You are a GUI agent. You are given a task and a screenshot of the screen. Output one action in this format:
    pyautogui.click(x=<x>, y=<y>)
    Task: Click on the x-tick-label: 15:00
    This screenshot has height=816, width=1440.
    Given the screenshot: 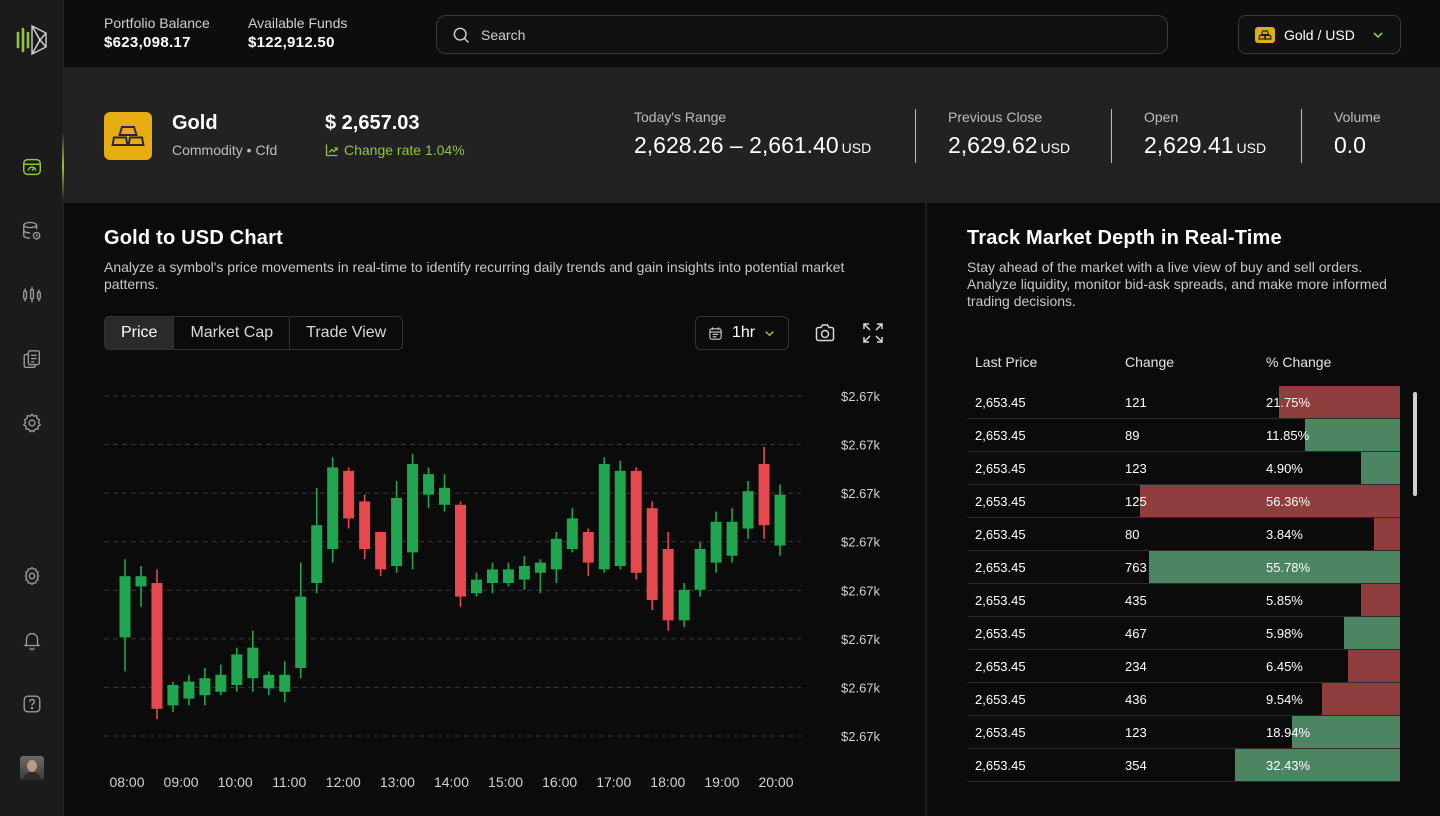 What is the action you would take?
    pyautogui.click(x=505, y=782)
    